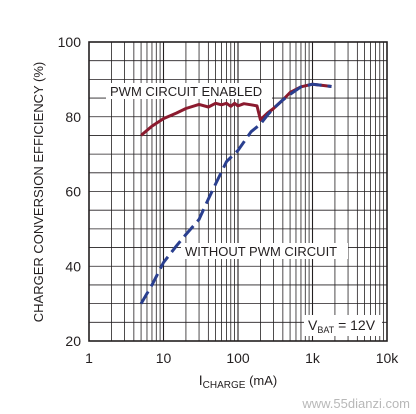 This screenshot has height=414, width=416. Describe the element at coordinates (325, 330) in the screenshot. I see `vbat-sub: BAT` at that location.